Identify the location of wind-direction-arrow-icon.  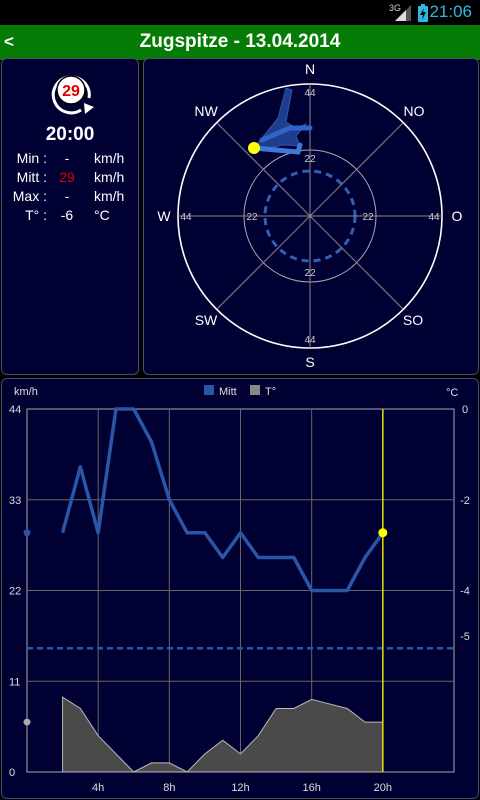
(89, 108).